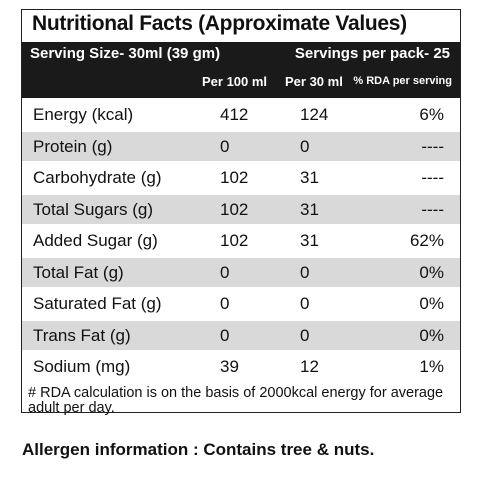 This screenshot has width=480, height=480. I want to click on nutrient-name: Energy (kcal), so click(83, 114).